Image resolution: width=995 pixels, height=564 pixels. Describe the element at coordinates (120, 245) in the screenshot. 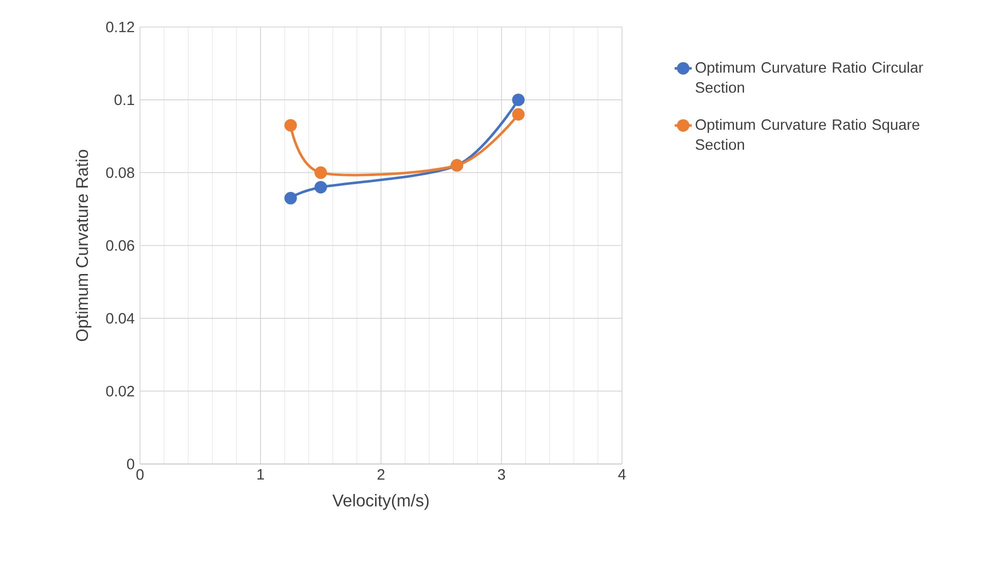

I see `y-tick-label: 0.06` at that location.